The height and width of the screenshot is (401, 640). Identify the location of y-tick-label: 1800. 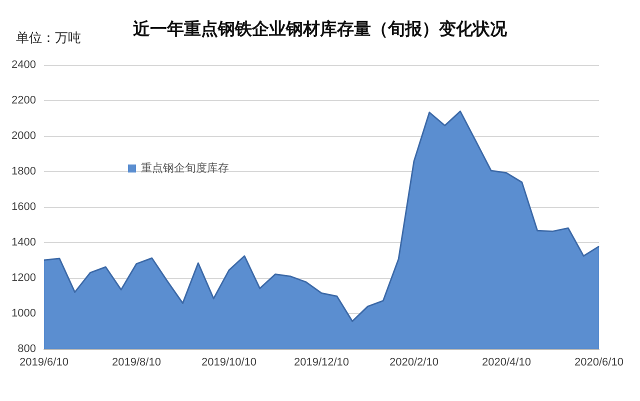
(24, 172).